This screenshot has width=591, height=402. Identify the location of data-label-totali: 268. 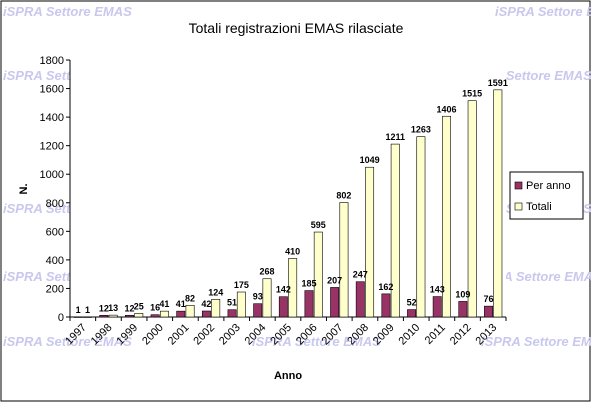
(266, 272).